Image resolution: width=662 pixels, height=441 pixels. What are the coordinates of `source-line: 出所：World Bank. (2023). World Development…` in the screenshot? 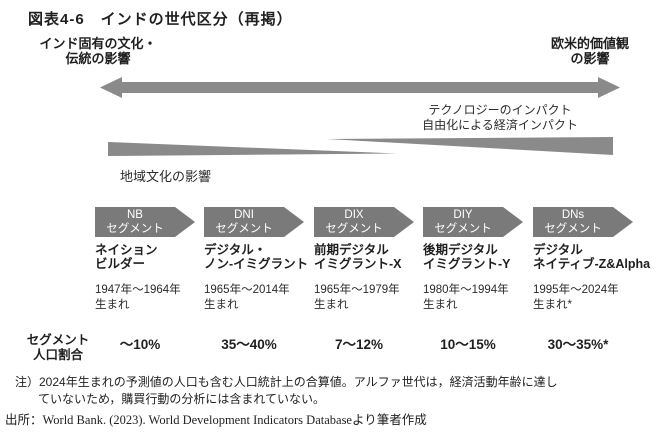 It's located at (216, 420).